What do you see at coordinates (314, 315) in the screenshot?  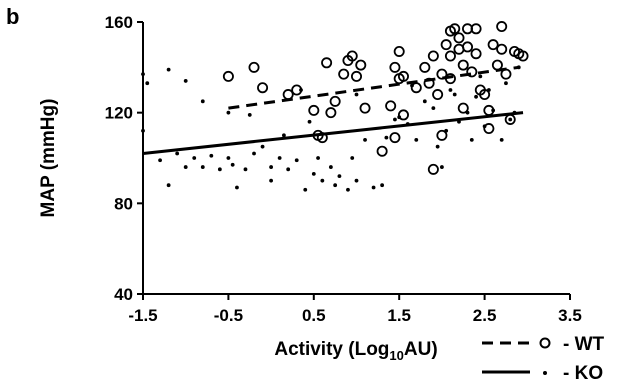 I see `x-tick-label: 0.5` at bounding box center [314, 315].